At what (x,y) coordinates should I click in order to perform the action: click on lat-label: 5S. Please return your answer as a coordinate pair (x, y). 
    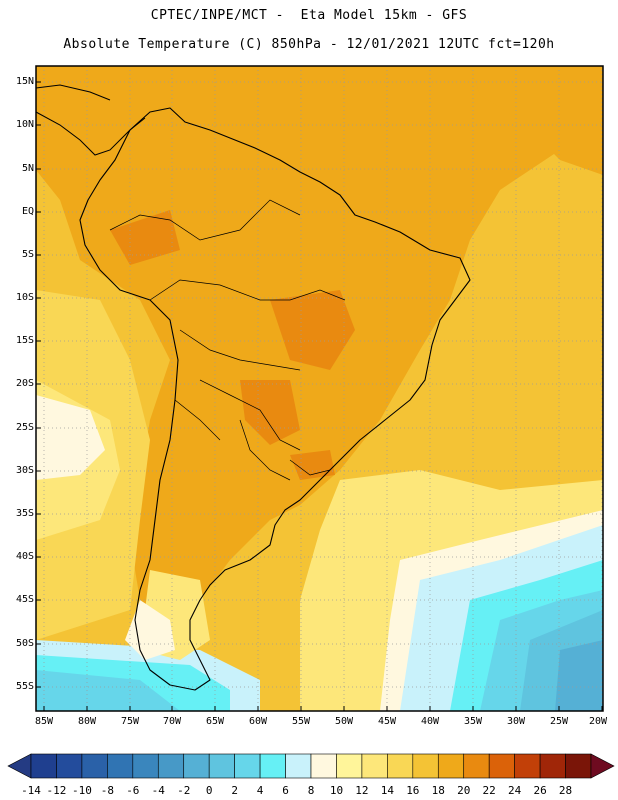
    Looking at the image, I should click on (27, 254).